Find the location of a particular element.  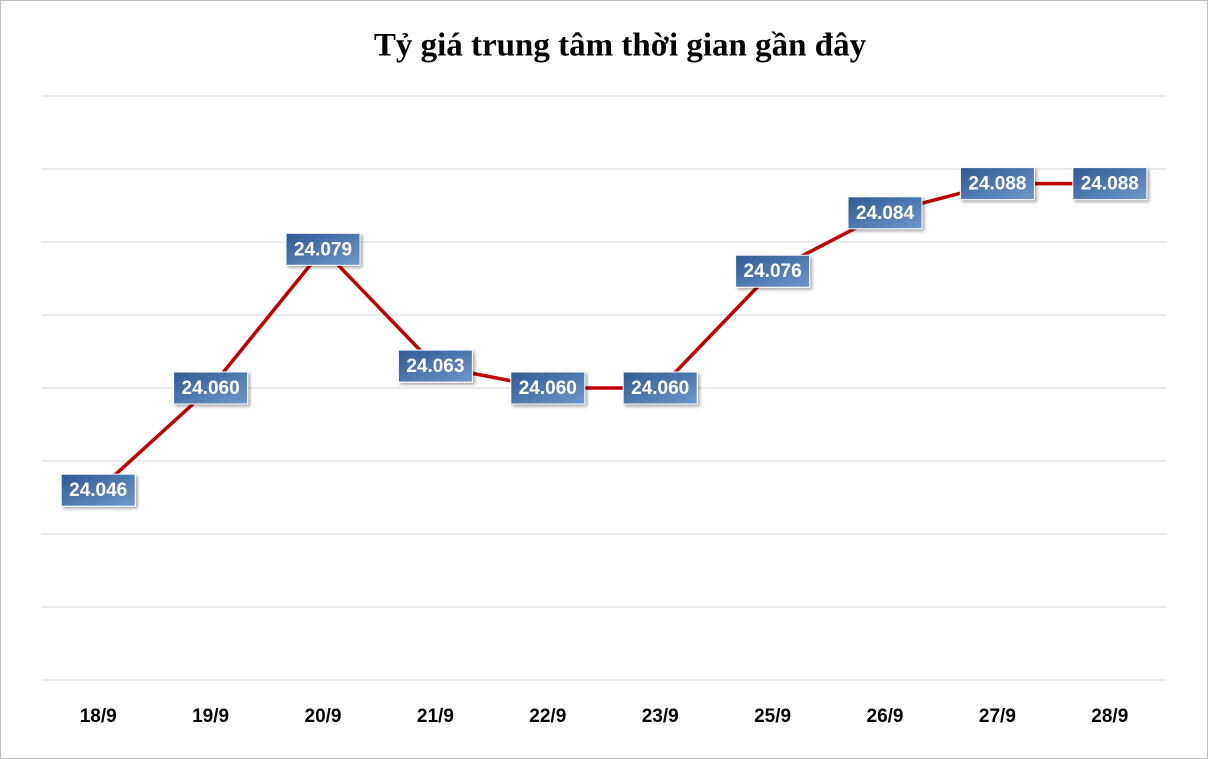

data-label: 24.063 is located at coordinates (435, 366).